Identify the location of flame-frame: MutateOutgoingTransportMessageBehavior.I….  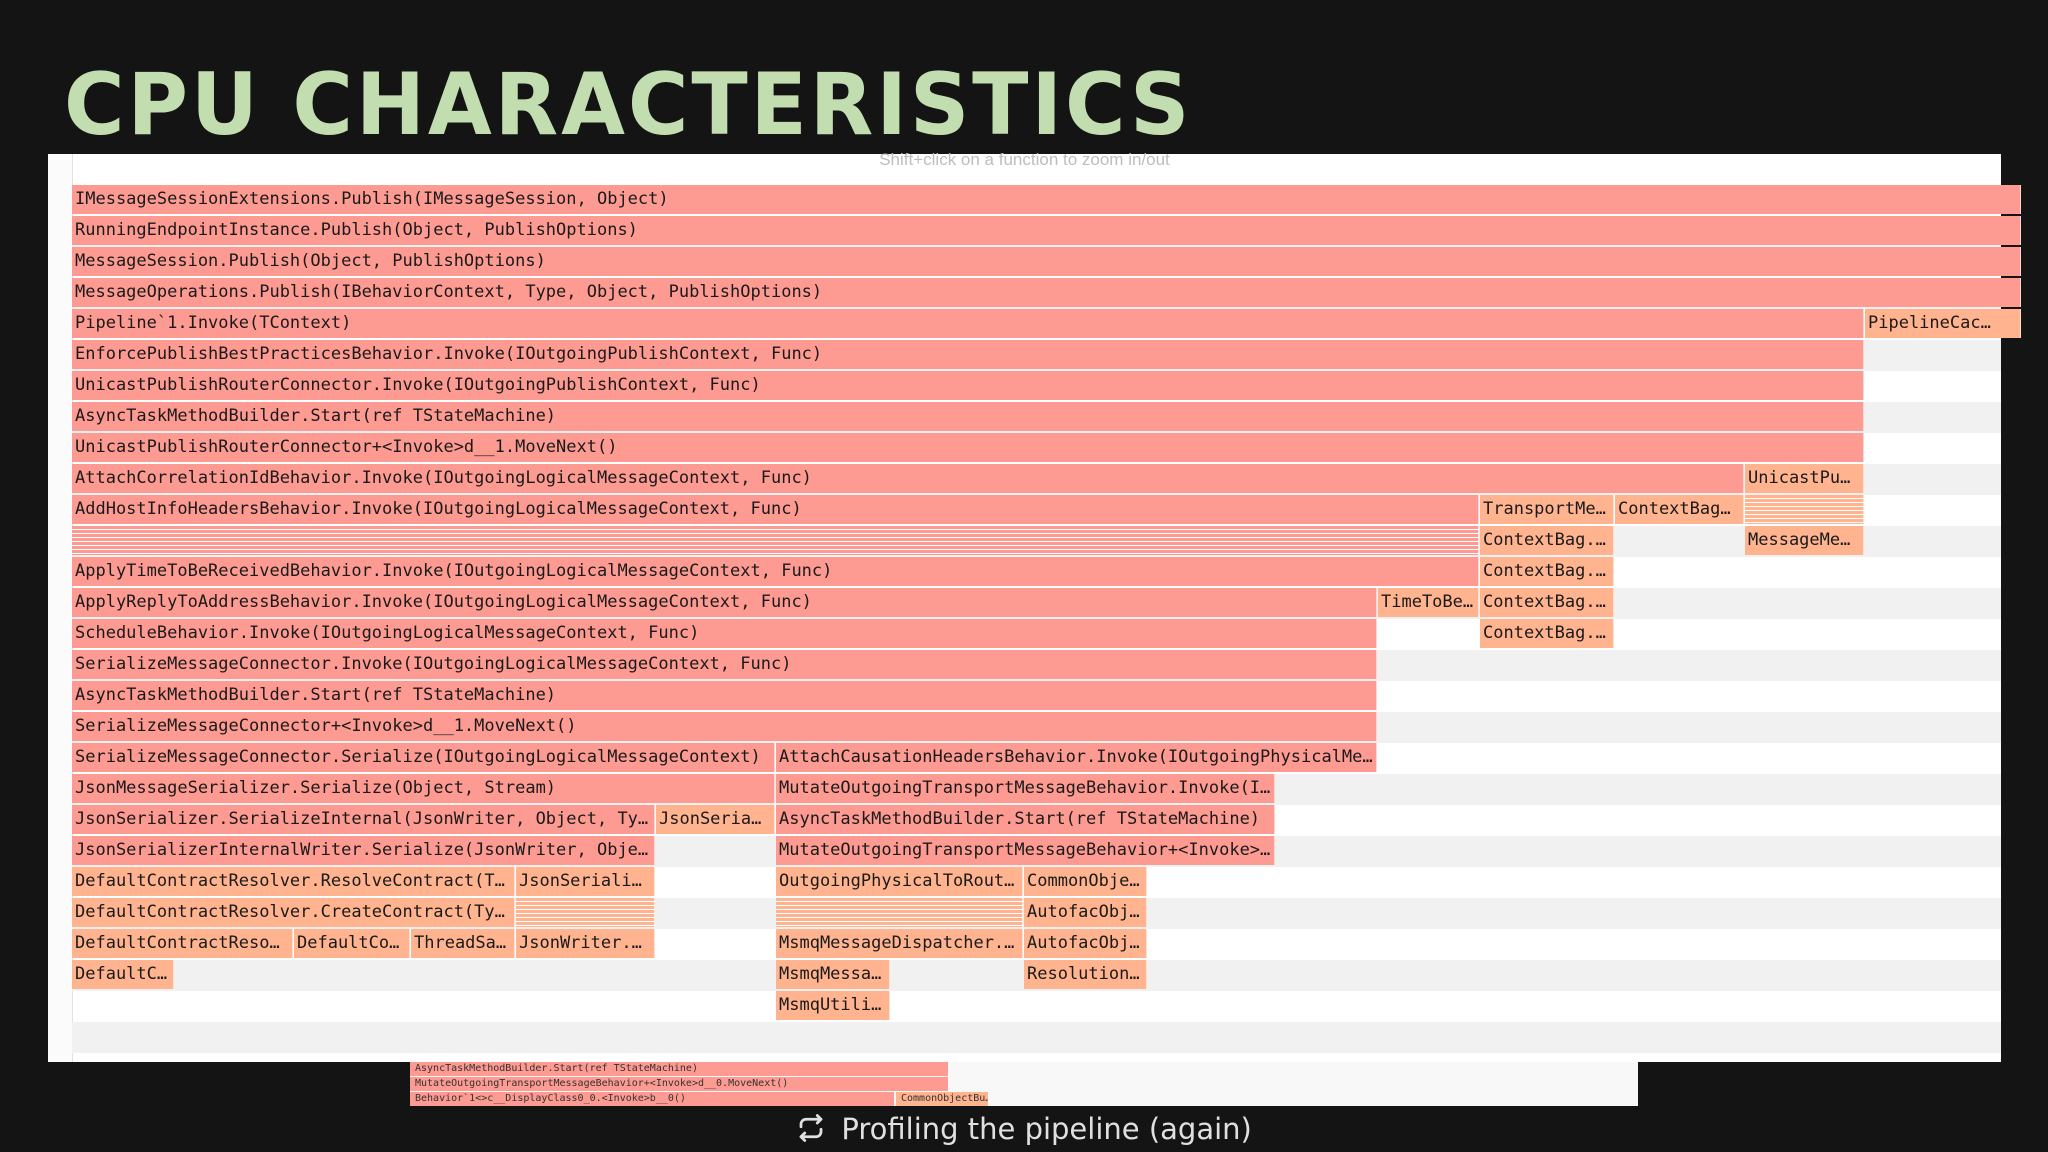
(1025, 788).